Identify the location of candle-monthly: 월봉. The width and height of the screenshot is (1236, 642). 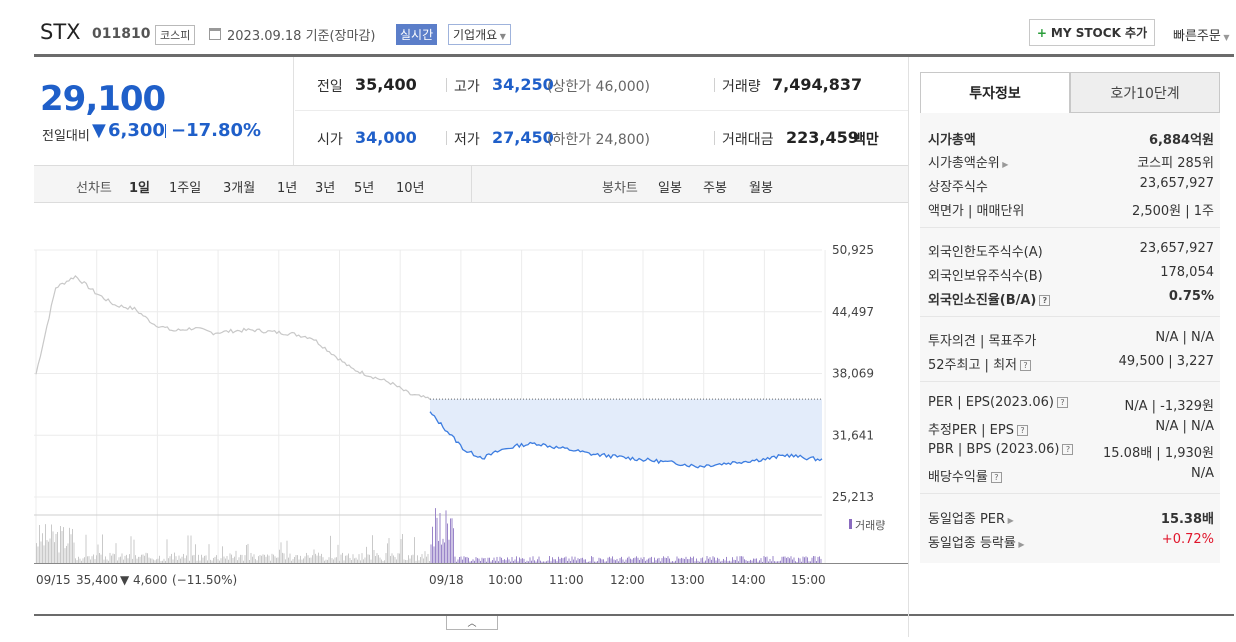
(761, 188).